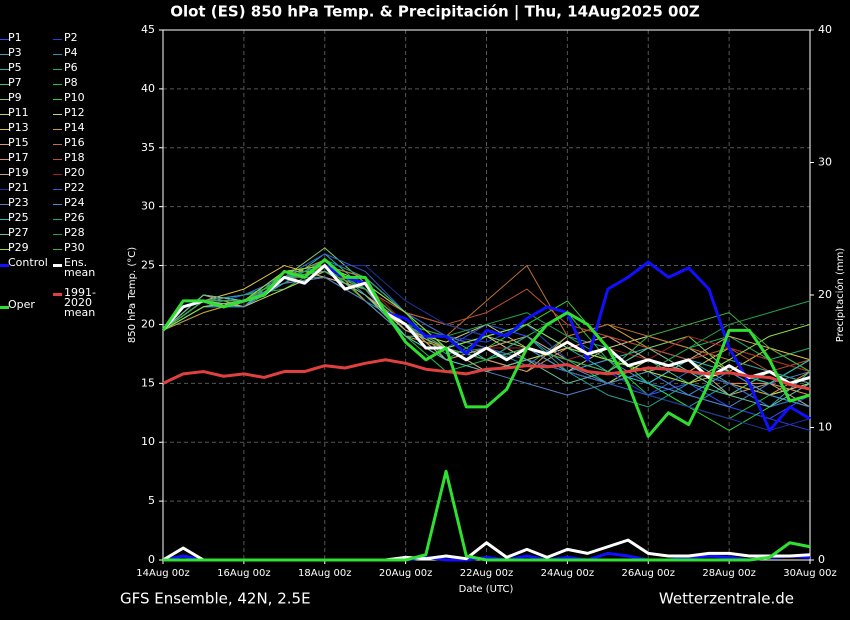 The width and height of the screenshot is (850, 620). Describe the element at coordinates (825, 29) in the screenshot. I see `y2-tick-label: 40` at that location.